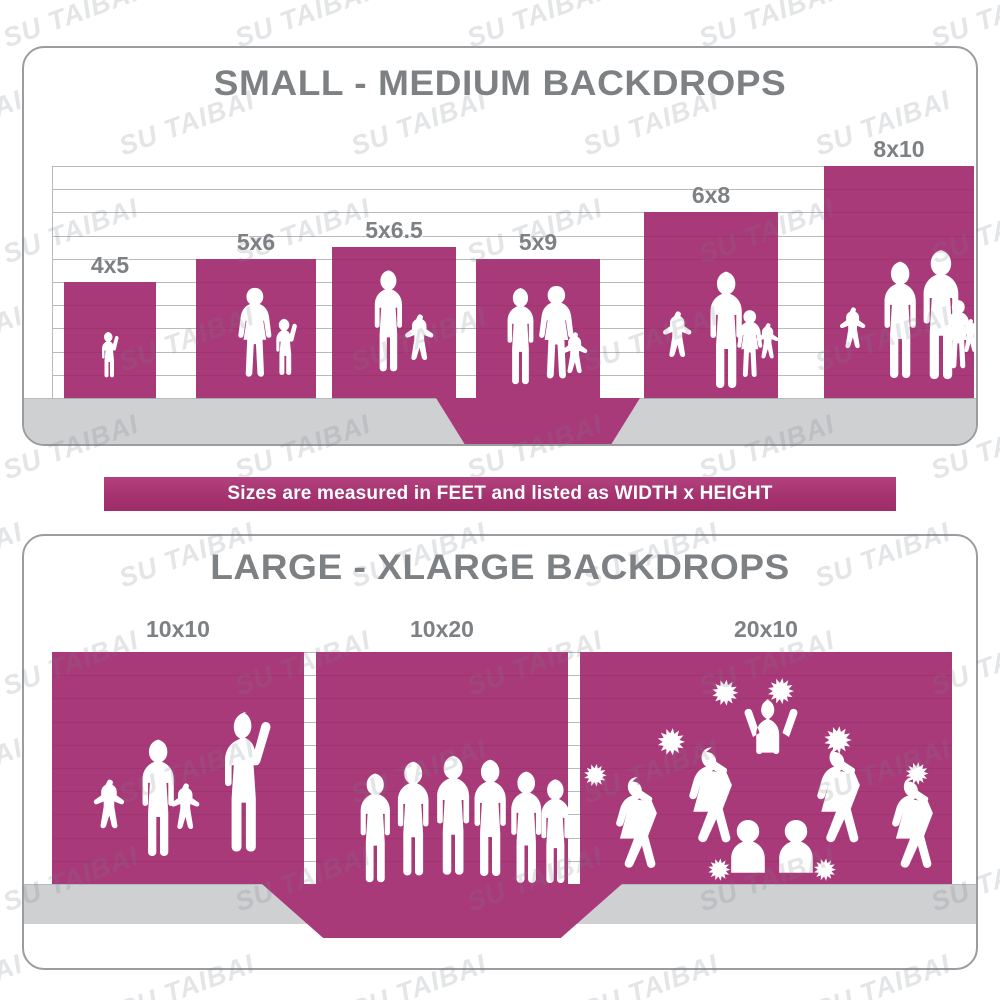 This screenshot has height=1000, width=1000. Describe the element at coordinates (711, 195) in the screenshot. I see `bar-size-label: 6x8` at that location.